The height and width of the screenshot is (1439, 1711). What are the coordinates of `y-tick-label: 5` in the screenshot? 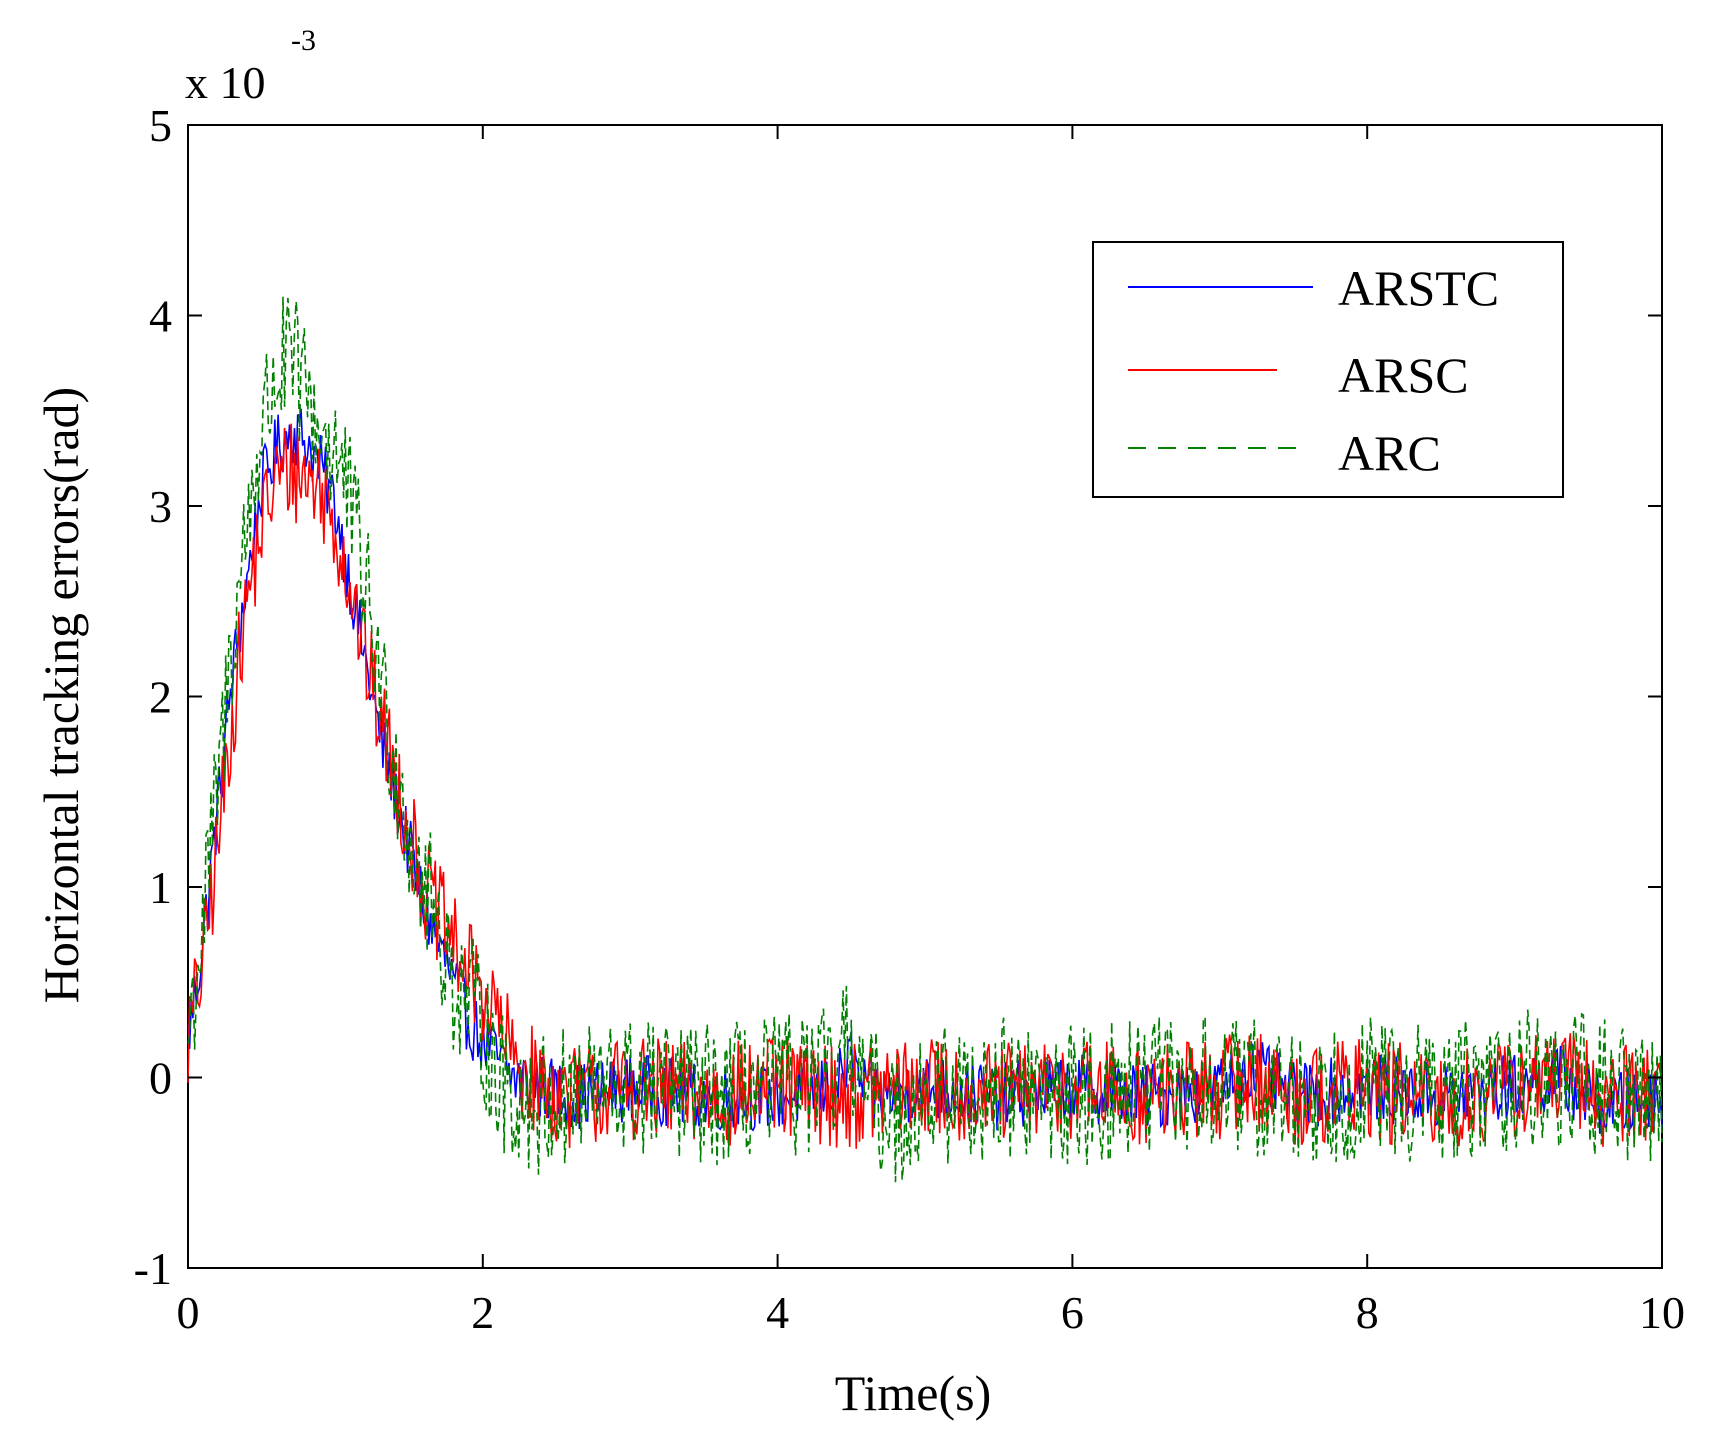 It's located at (160, 125).